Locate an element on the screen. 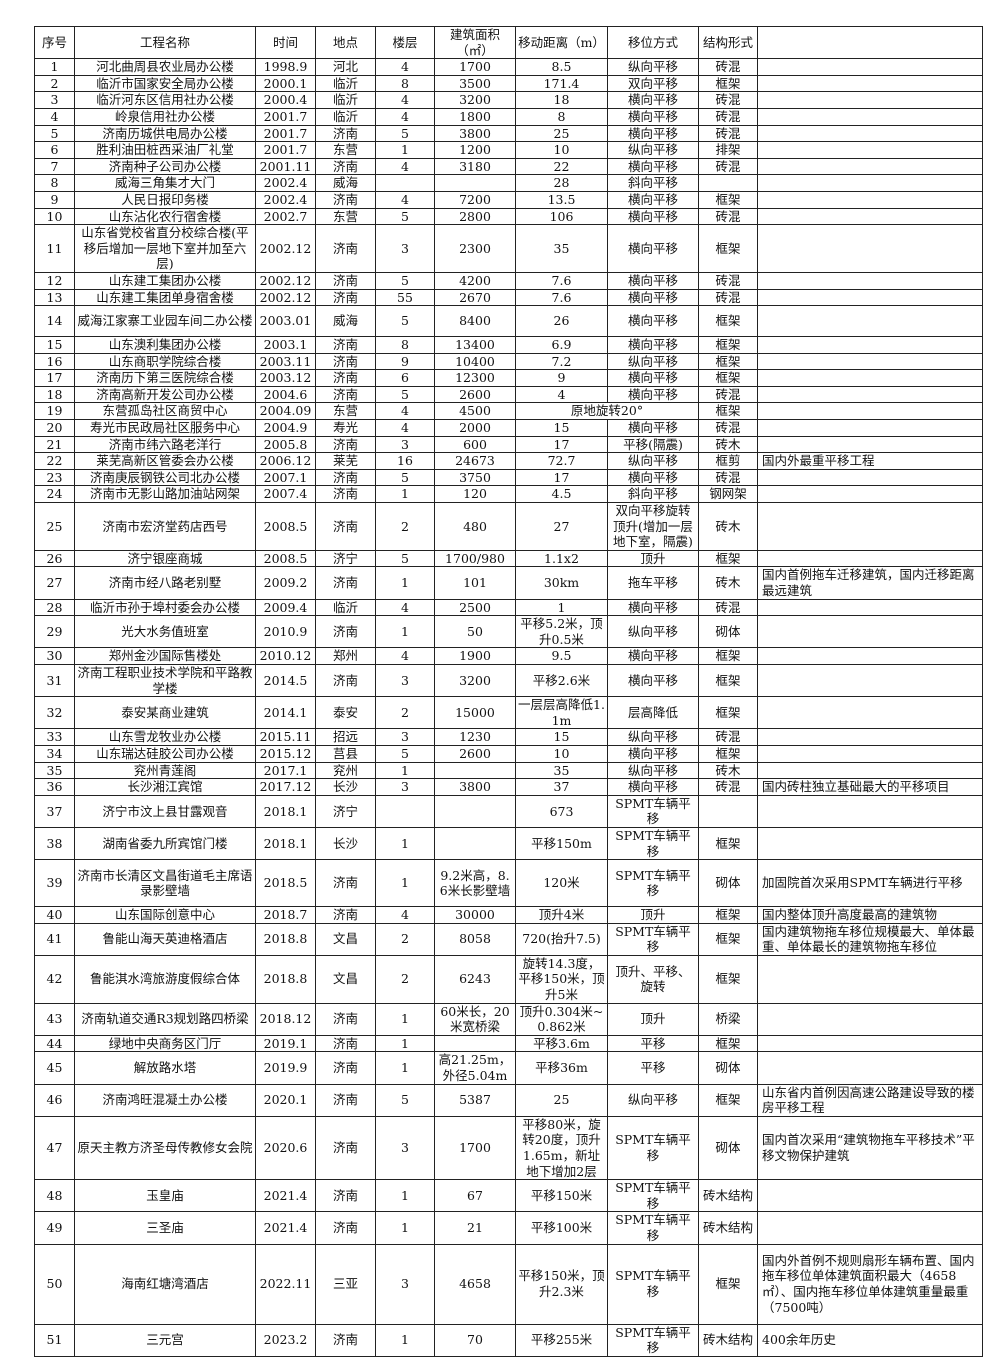 The image size is (1000, 1357). table-row: 29 光大水务值班室 2010.9 济南 1 50 平移5.2米，顶升0.5米 纵向平移 砌体 is located at coordinates (508, 632).